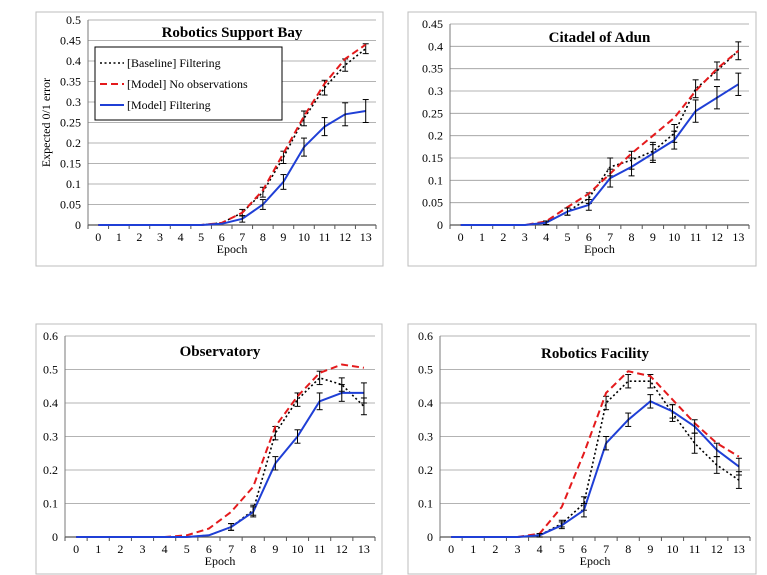 The width and height of the screenshot is (767, 575). I want to click on y-axis-label: Expected 0/1 error, so click(46, 122).